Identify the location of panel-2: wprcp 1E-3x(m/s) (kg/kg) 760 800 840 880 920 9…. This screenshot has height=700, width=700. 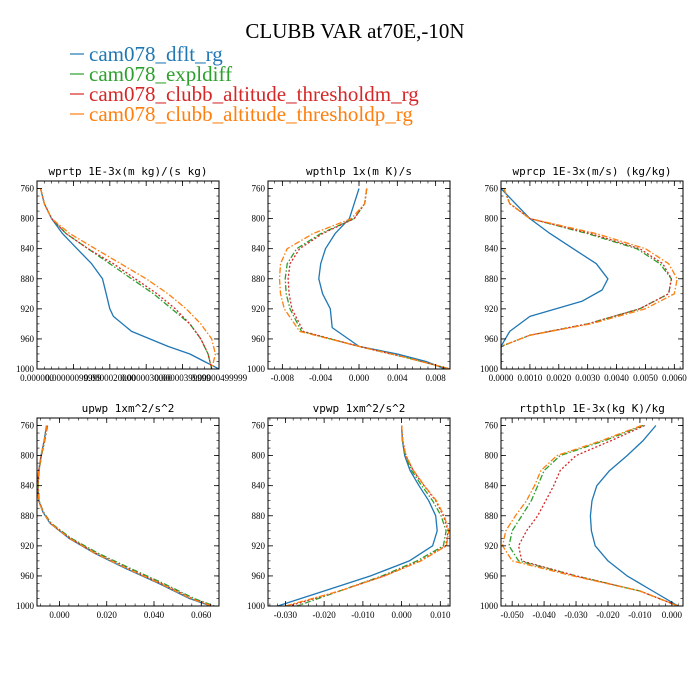
(583, 274).